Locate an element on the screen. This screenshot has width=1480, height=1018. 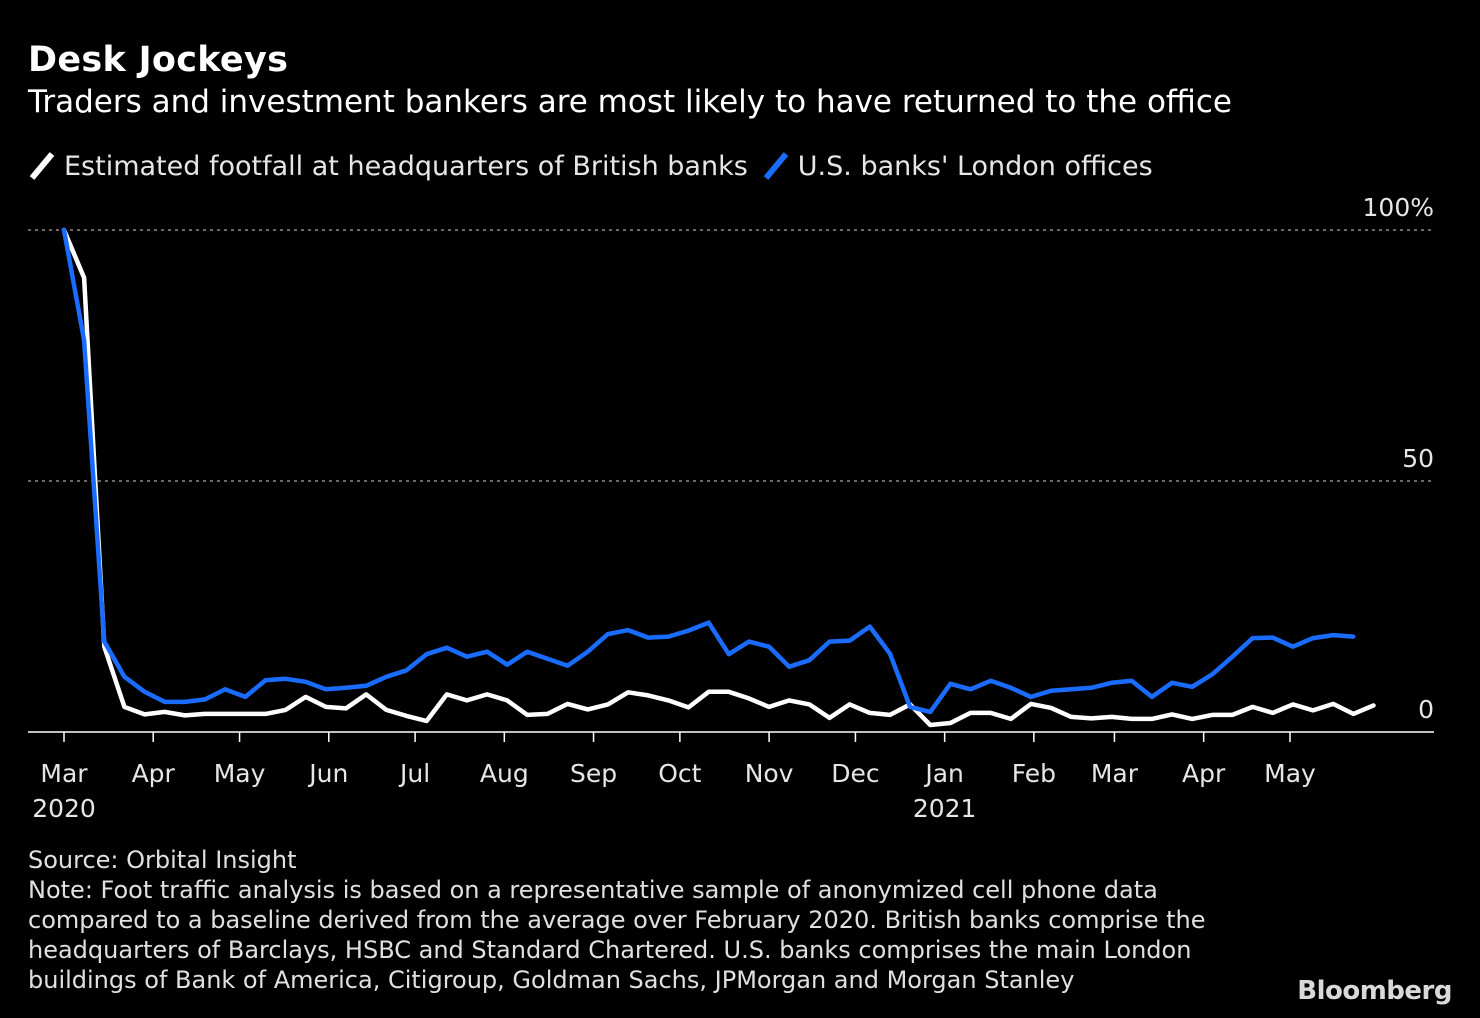
x-tick-label: Oct is located at coordinates (679, 773).